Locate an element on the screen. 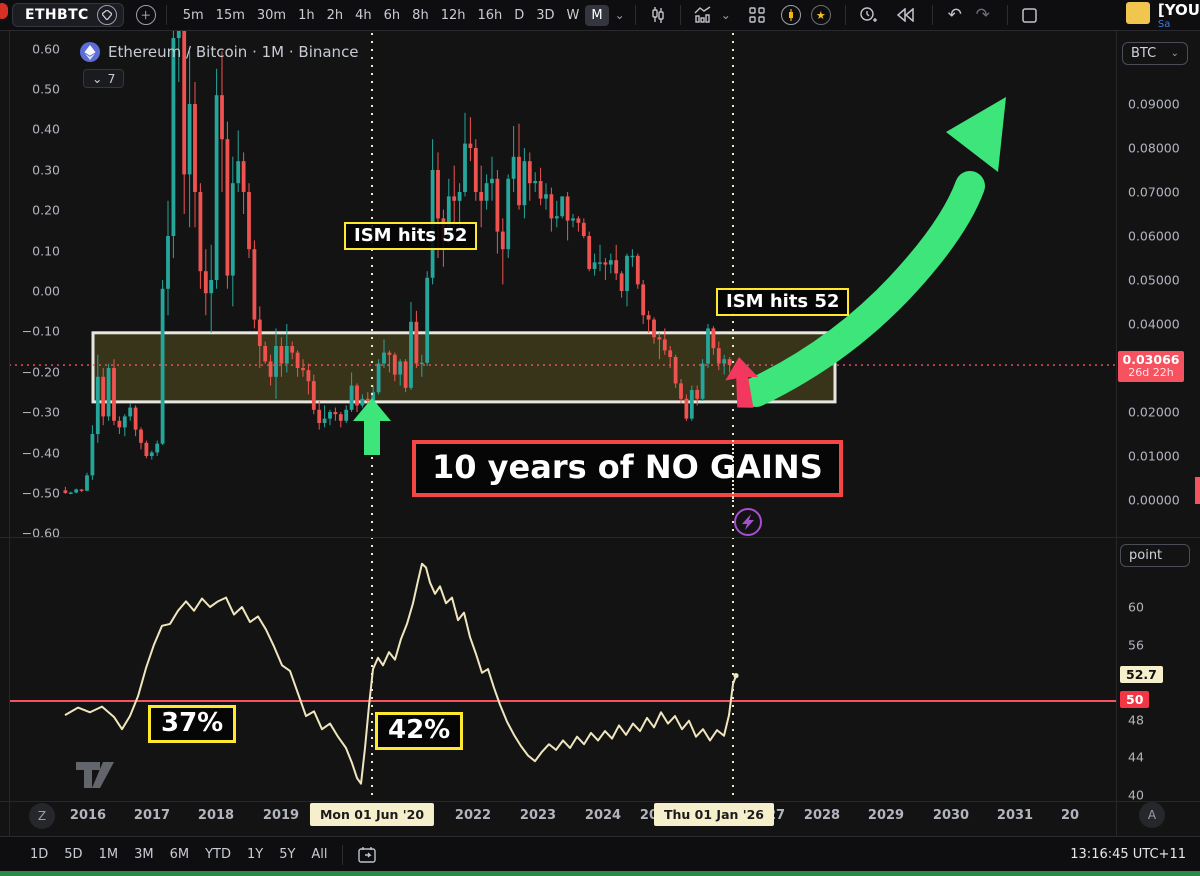 The height and width of the screenshot is (876, 1200). symbol-search-box: ETHBTC is located at coordinates (68, 15).